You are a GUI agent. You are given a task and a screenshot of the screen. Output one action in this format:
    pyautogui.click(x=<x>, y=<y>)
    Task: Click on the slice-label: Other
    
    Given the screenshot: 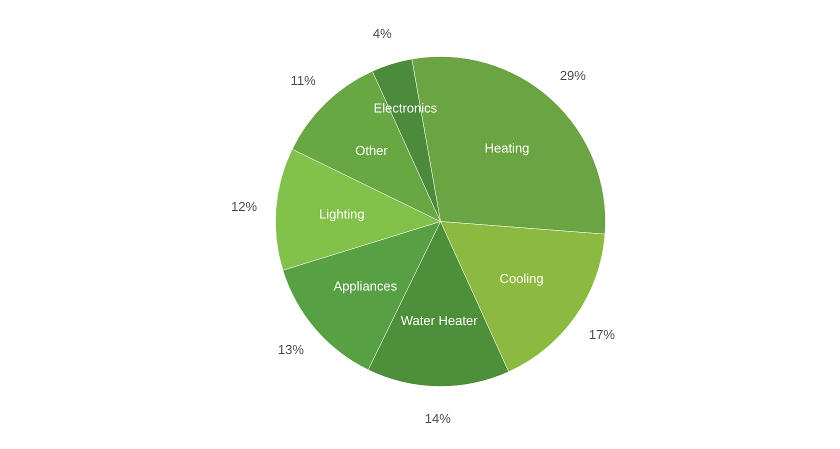 What is the action you would take?
    pyautogui.click(x=371, y=150)
    